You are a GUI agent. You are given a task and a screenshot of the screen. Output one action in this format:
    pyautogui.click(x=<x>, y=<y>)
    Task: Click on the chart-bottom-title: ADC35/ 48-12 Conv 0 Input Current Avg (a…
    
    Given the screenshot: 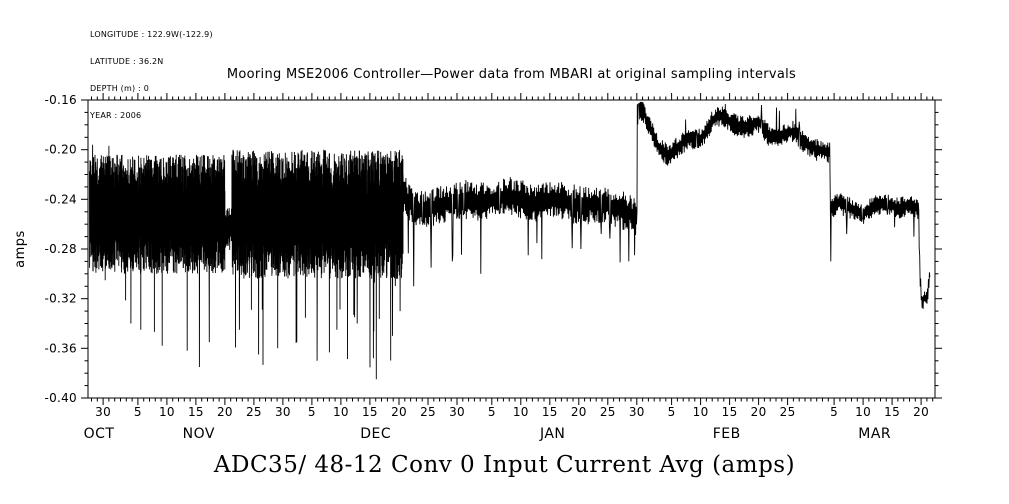 What is the action you would take?
    pyautogui.click(x=504, y=465)
    